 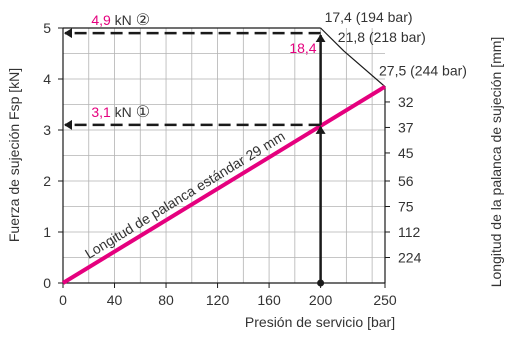 What do you see at coordinates (406, 127) in the screenshot?
I see `right-tick-label: 37` at bounding box center [406, 127].